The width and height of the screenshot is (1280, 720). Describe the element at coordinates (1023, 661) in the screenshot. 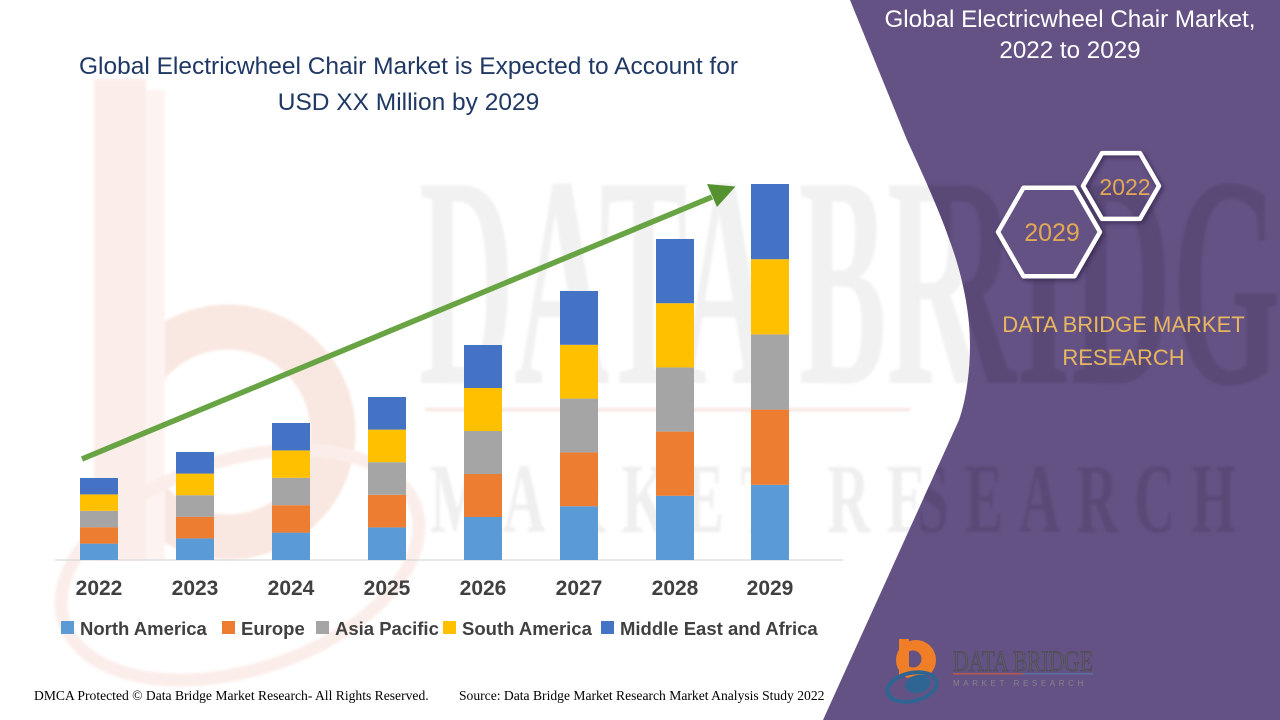

I see `svg-text: DATA BRIDGE` at that location.